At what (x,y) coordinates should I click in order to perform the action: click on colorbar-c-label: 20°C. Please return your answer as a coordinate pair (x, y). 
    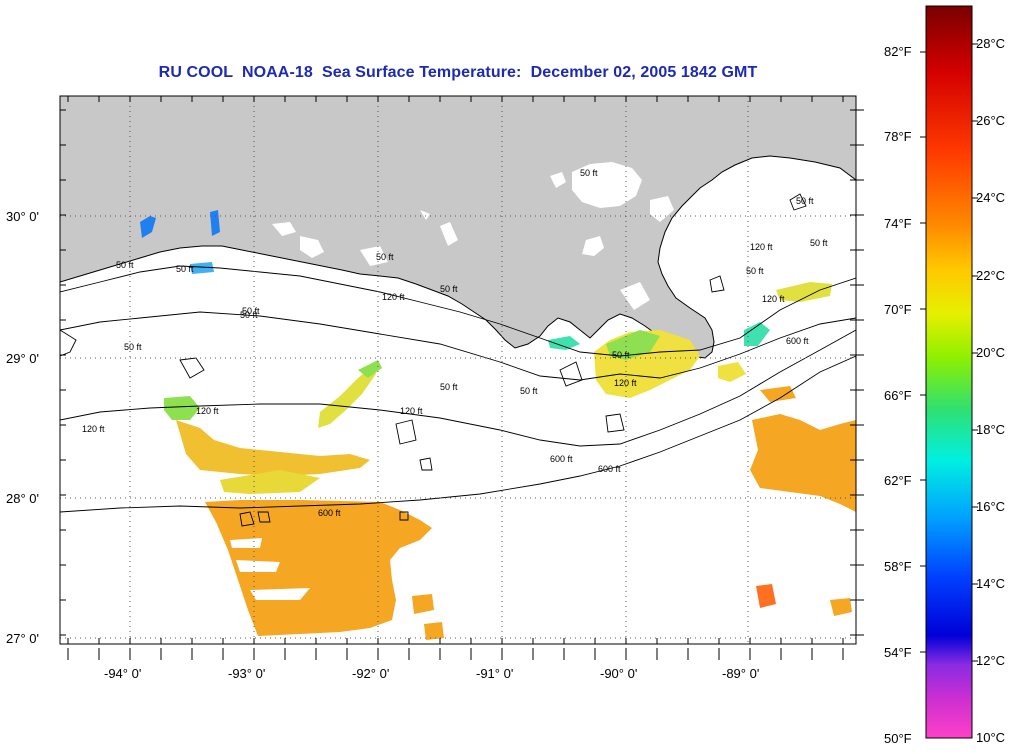
    Looking at the image, I should click on (990, 352).